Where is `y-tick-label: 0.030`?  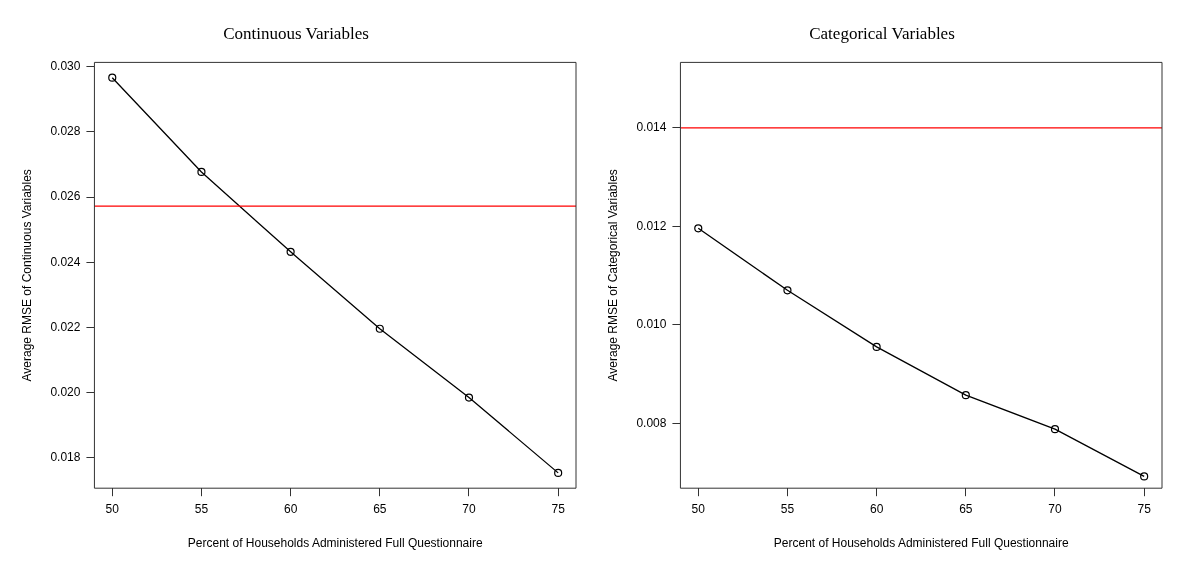 y-tick-label: 0.030 is located at coordinates (65, 65).